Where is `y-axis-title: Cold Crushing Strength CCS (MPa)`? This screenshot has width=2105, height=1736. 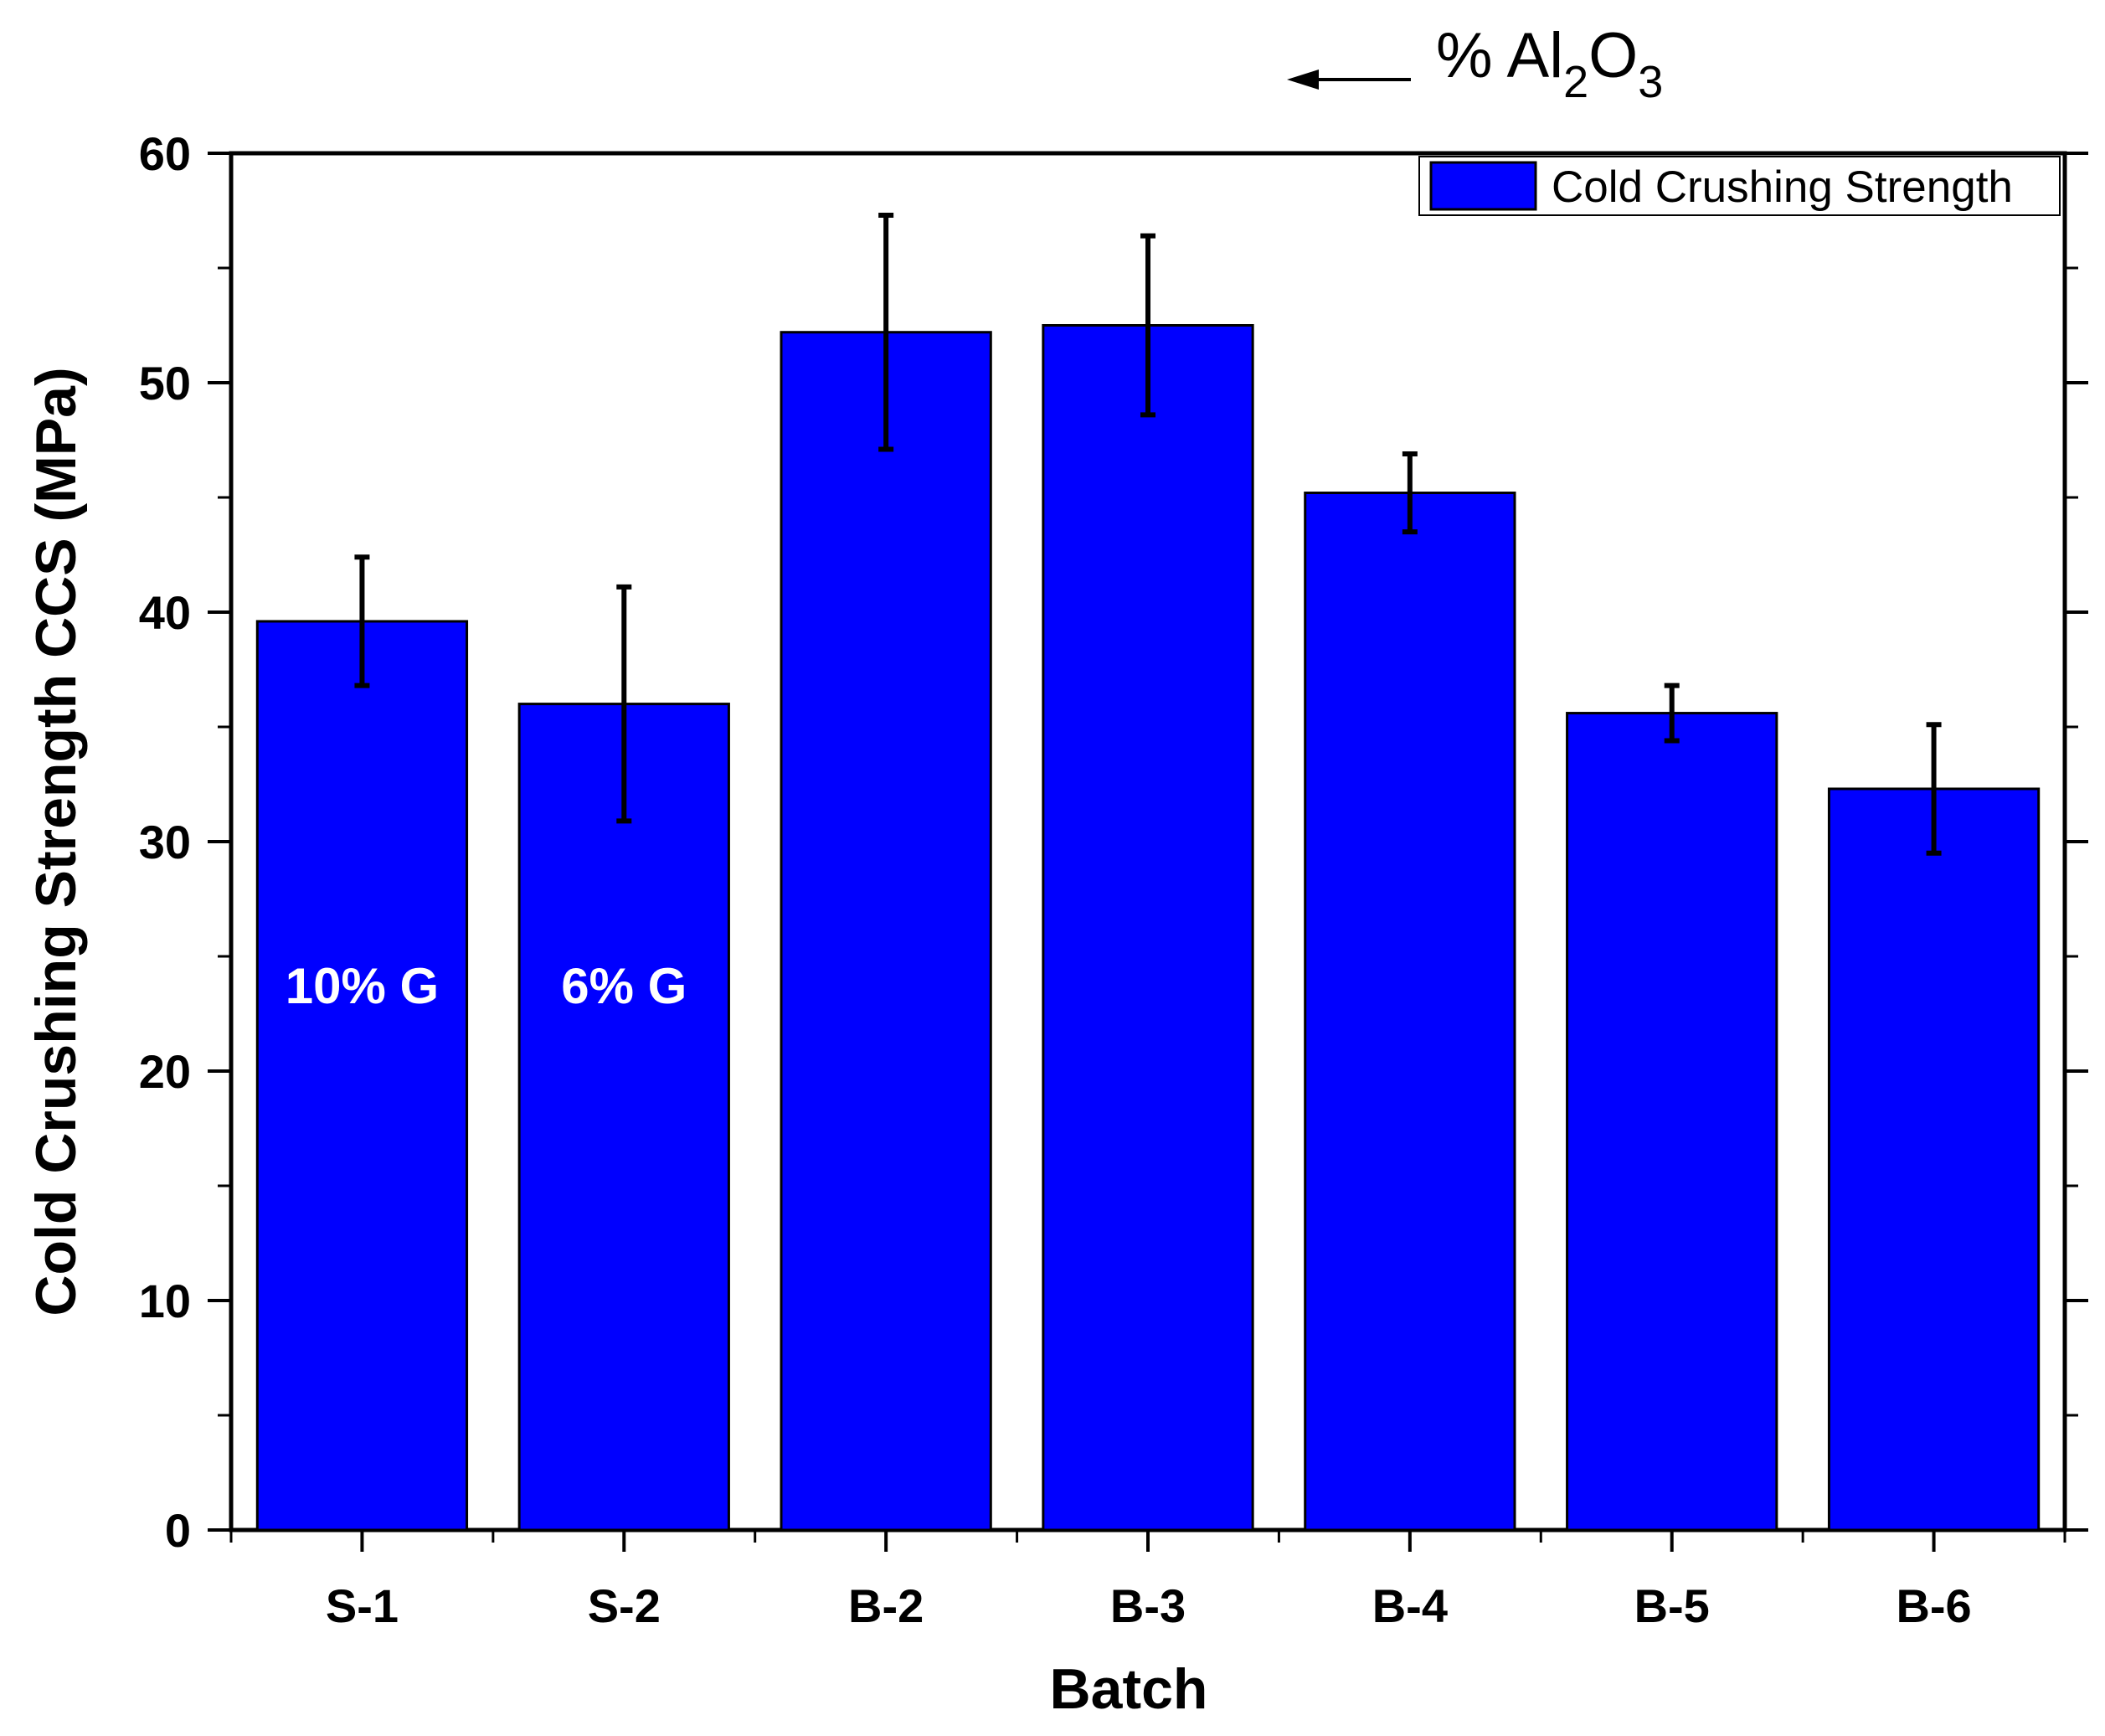 y-axis-title: Cold Crushing Strength CCS (MPa) is located at coordinates (56, 841).